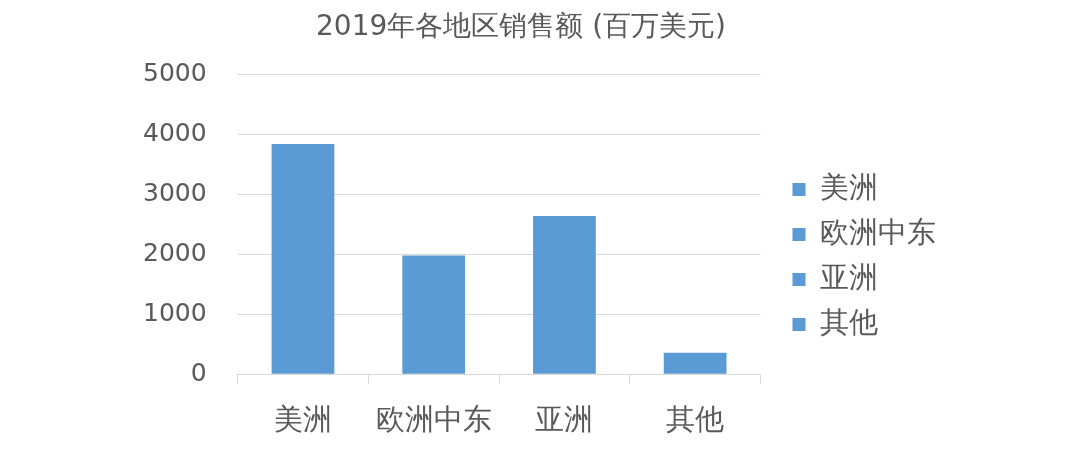  I want to click on y-tick-label: 1000, so click(175, 312).